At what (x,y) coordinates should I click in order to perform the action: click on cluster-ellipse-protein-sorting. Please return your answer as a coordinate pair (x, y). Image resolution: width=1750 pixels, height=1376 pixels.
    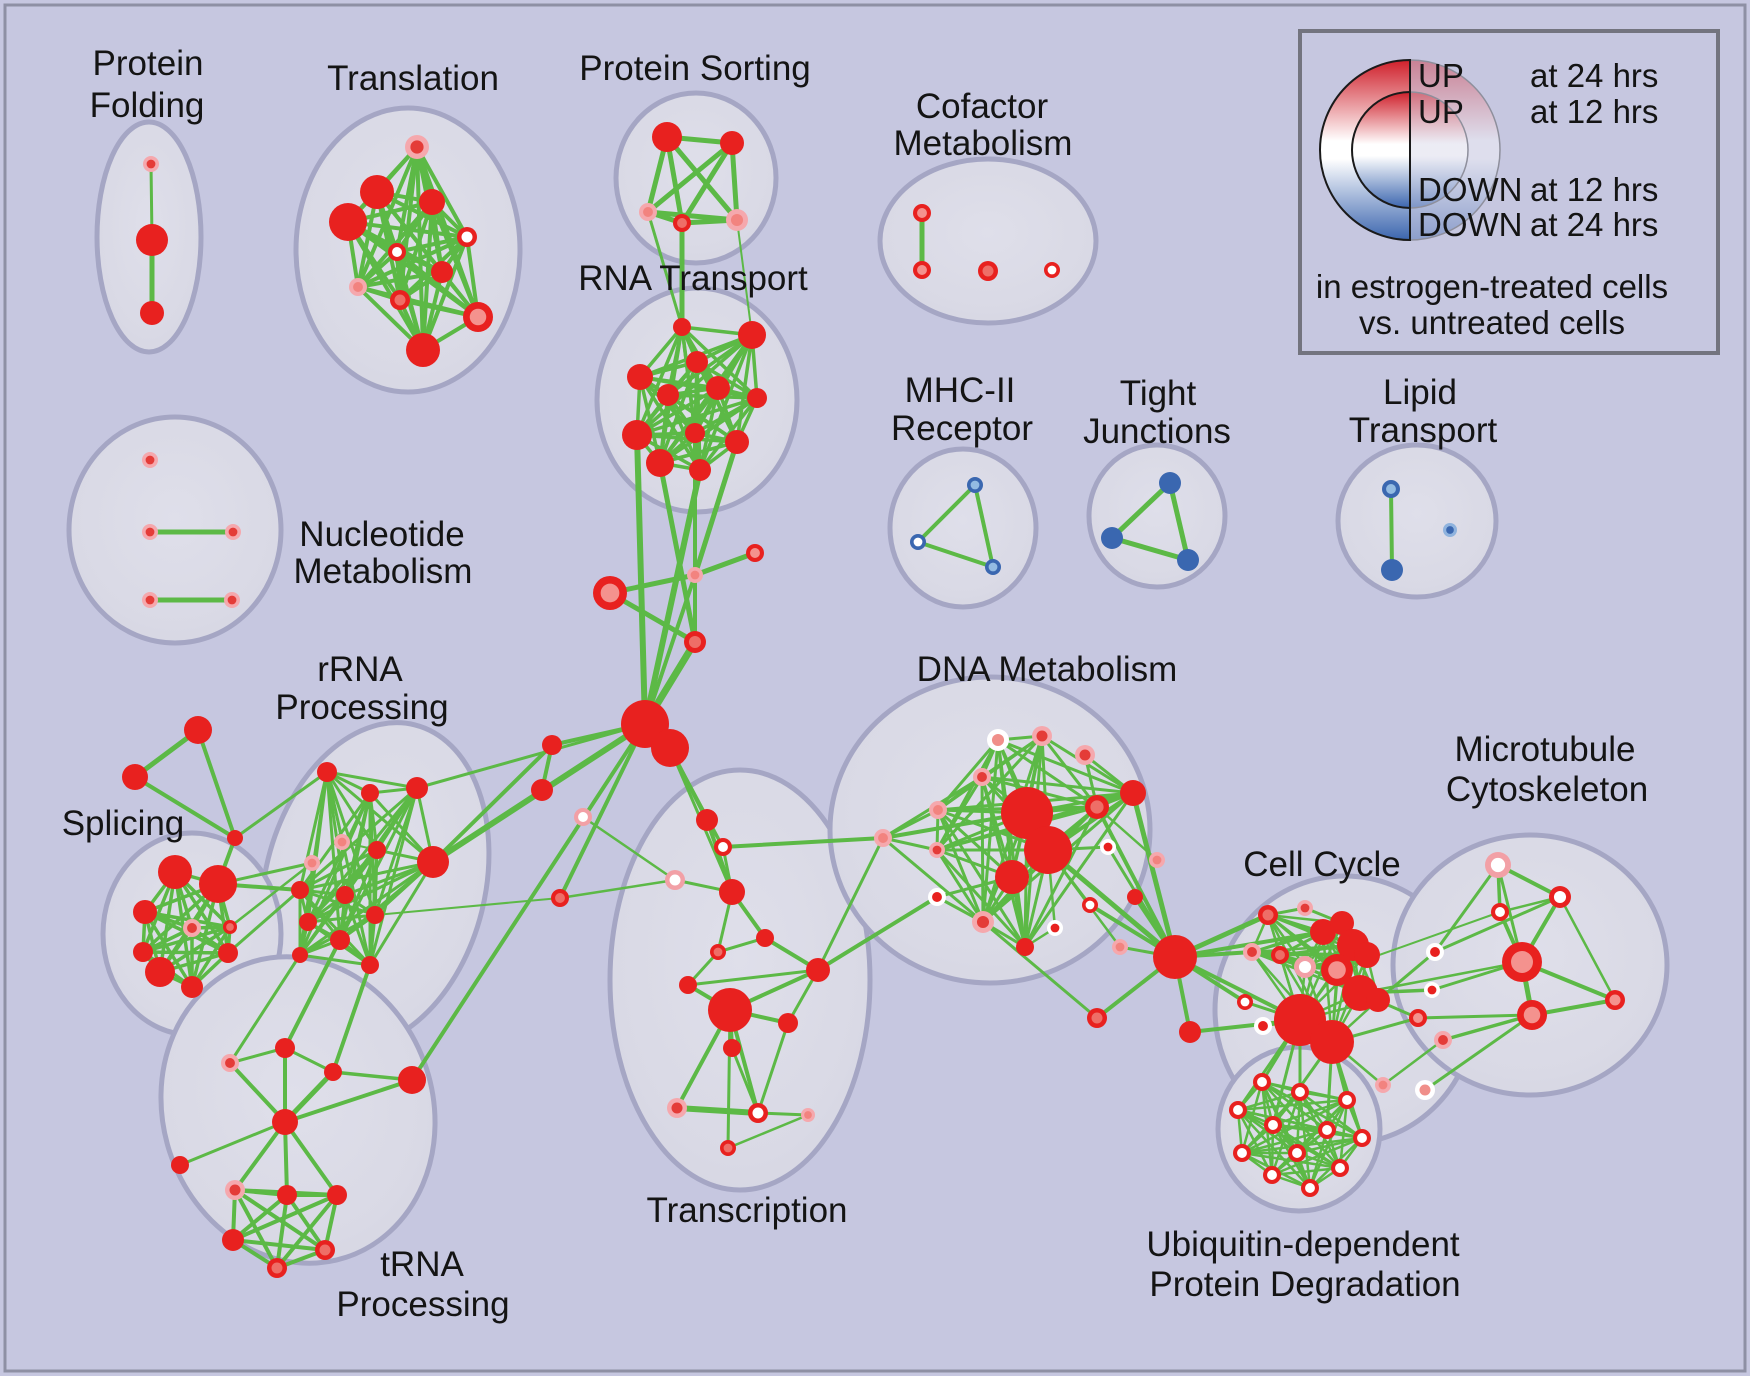
    Looking at the image, I should click on (696, 178).